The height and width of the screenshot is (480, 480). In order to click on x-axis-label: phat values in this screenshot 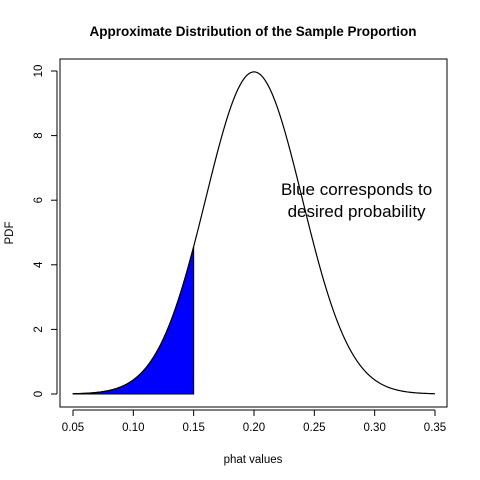, I will do `click(253, 460)`.